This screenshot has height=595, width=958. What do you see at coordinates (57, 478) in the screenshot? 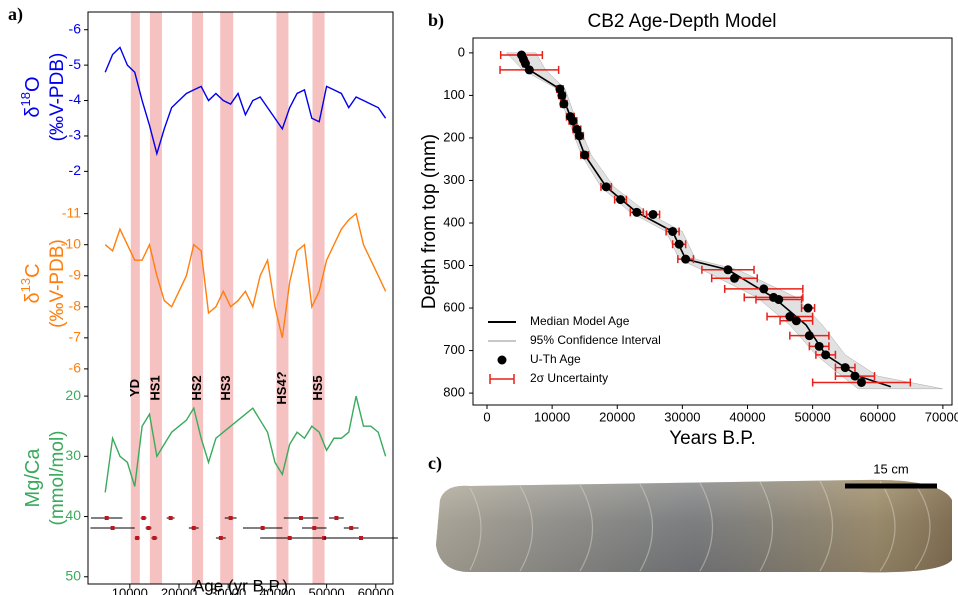
I see `y-axis-unit: (mmol/mol)` at bounding box center [57, 478].